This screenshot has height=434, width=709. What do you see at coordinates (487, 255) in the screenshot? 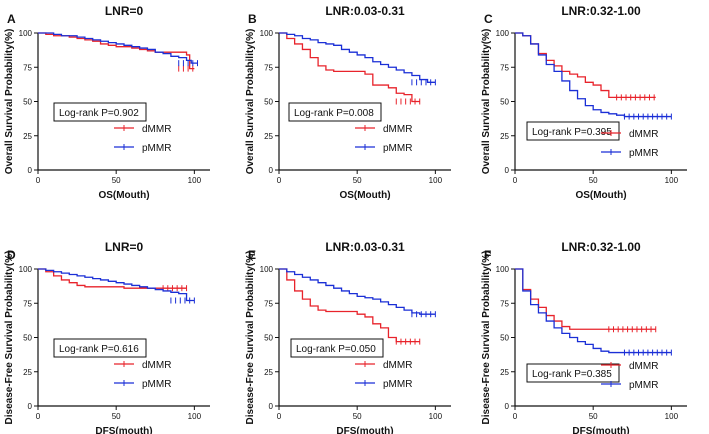
I see `panel-letter: F` at bounding box center [487, 255].